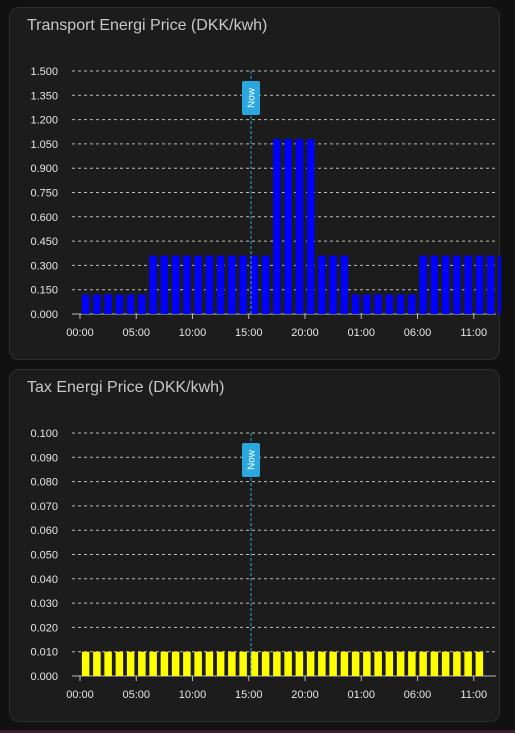 The height and width of the screenshot is (733, 515). Describe the element at coordinates (251, 460) in the screenshot. I see `now-marker-label: Now` at that location.